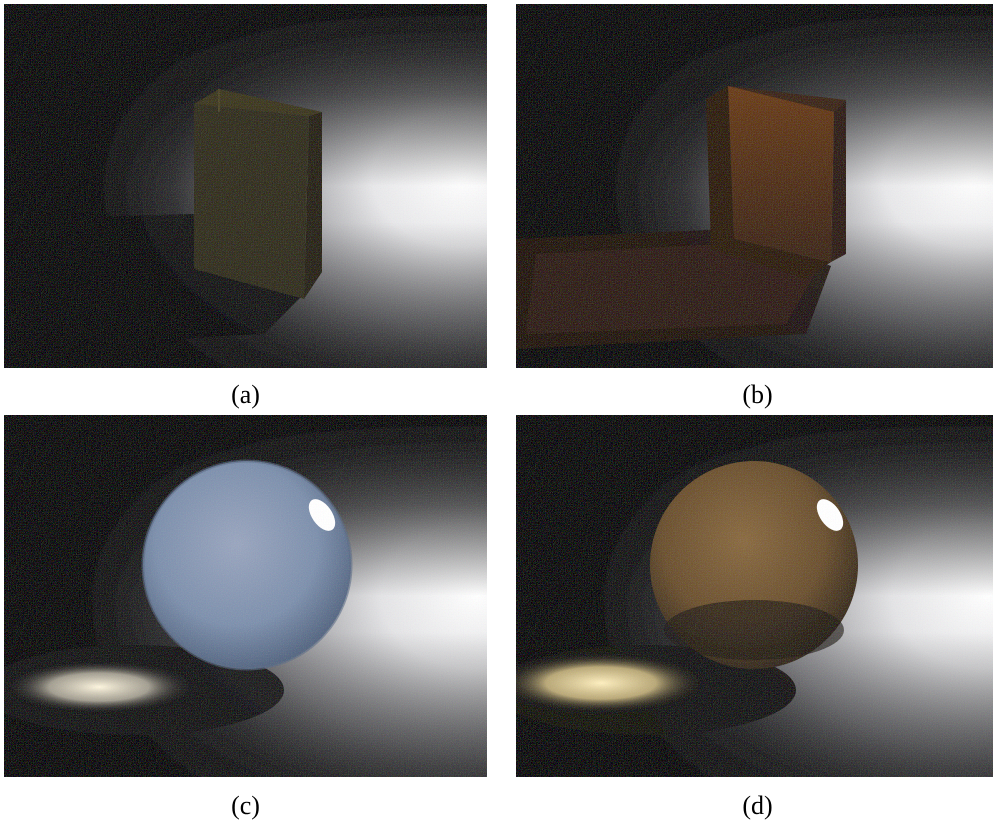 This screenshot has width=993, height=823. I want to click on caption-d: (d), so click(757, 805).